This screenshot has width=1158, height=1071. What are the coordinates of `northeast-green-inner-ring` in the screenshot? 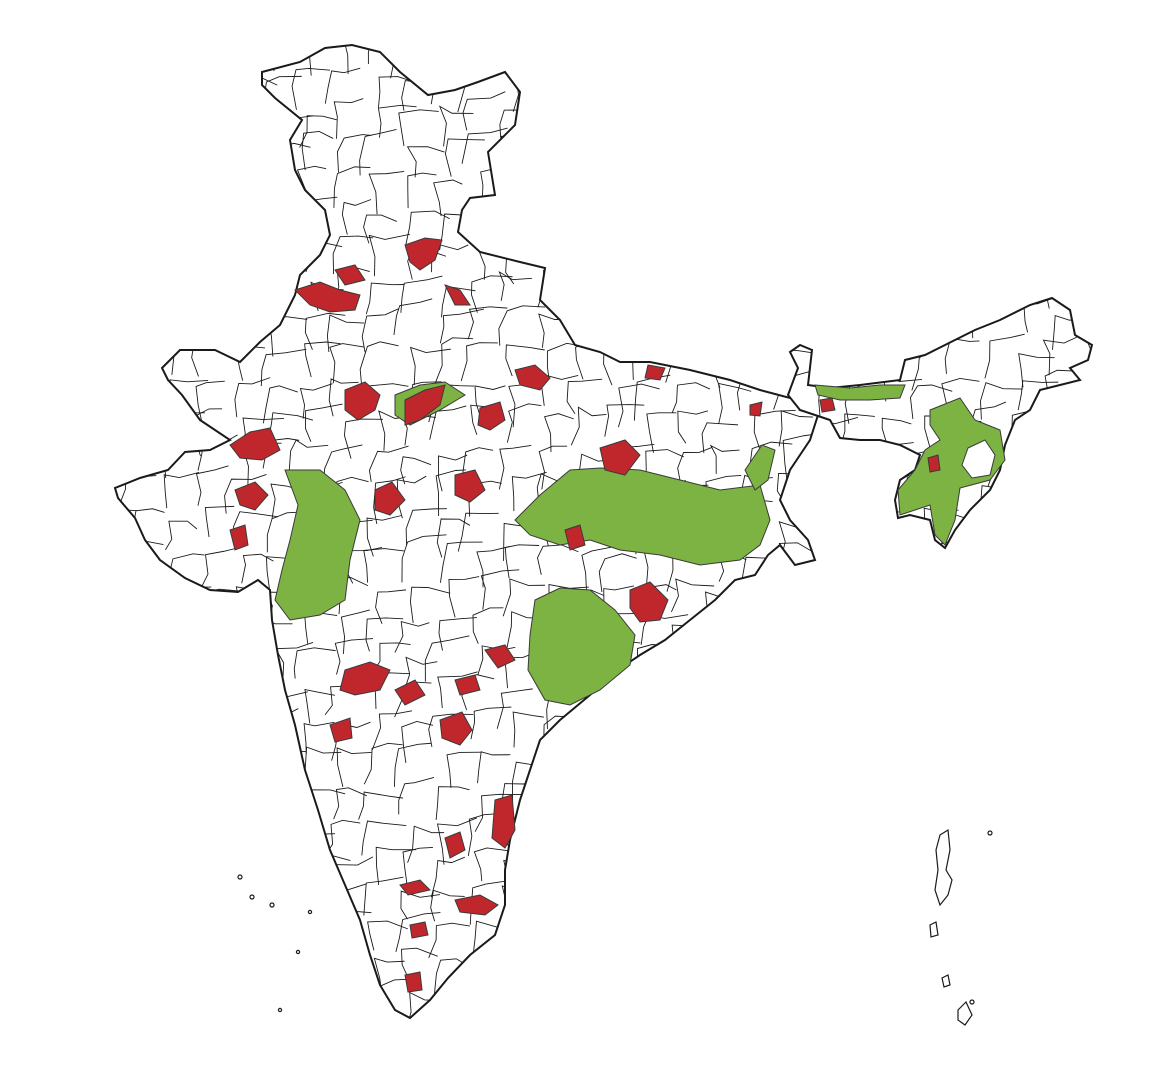 It's located at (978, 459).